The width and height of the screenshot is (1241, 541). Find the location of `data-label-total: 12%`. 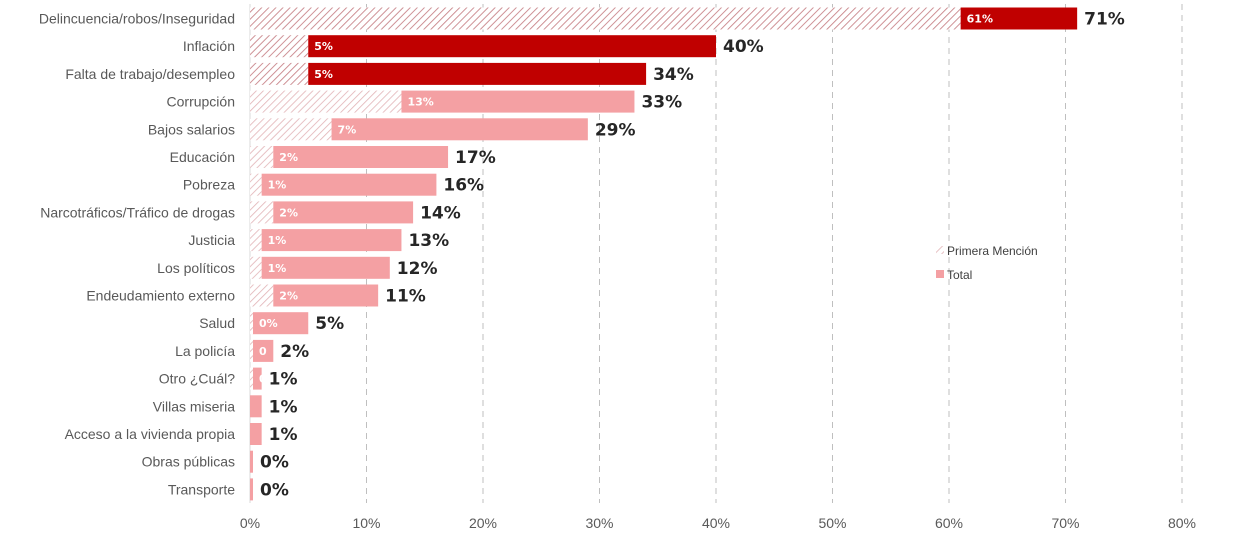

data-label-total: 12% is located at coordinates (417, 269).